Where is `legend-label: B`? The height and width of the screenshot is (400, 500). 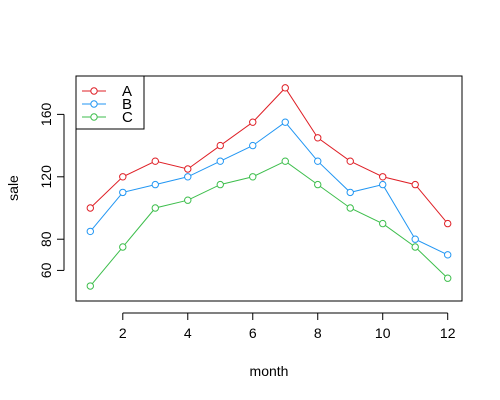
legend-label: B is located at coordinates (127, 104).